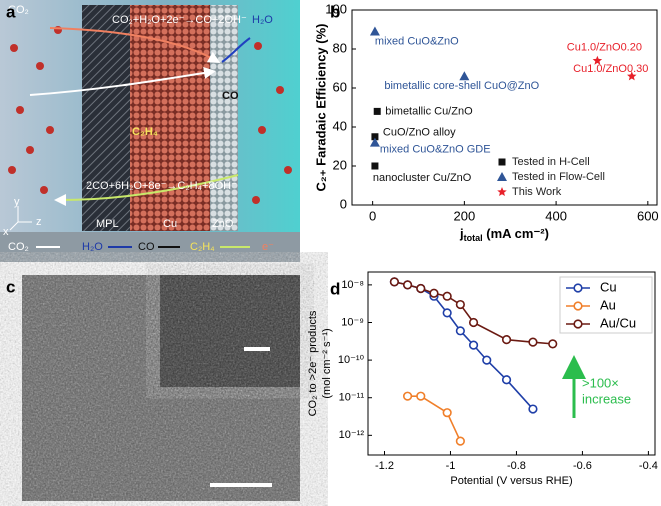  What do you see at coordinates (18, 247) in the screenshot?
I see `legend-text: CO₂` at bounding box center [18, 247].